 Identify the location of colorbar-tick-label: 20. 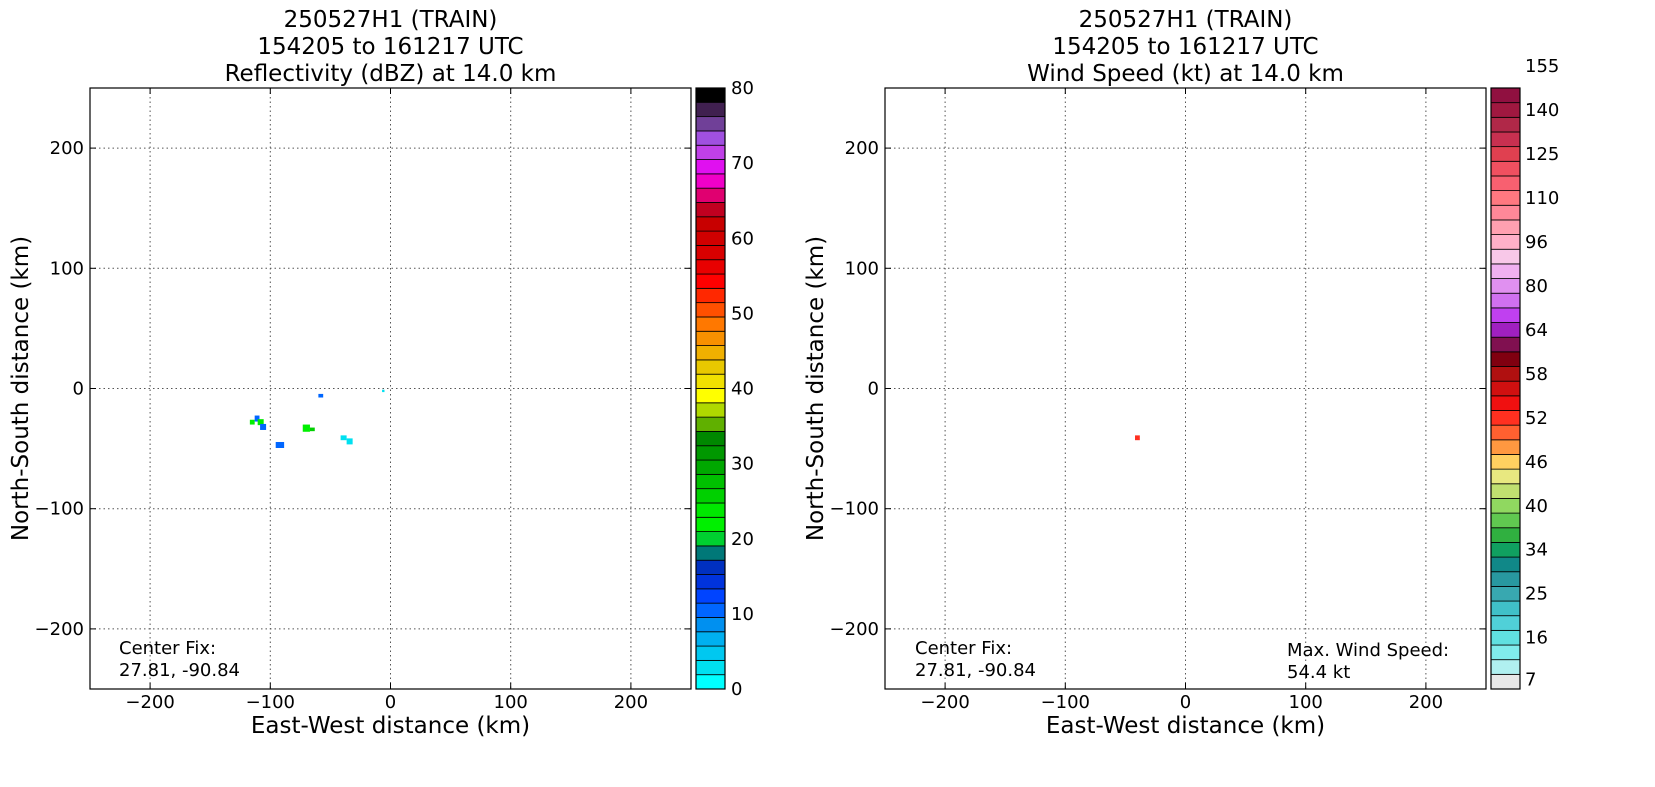
(742, 539).